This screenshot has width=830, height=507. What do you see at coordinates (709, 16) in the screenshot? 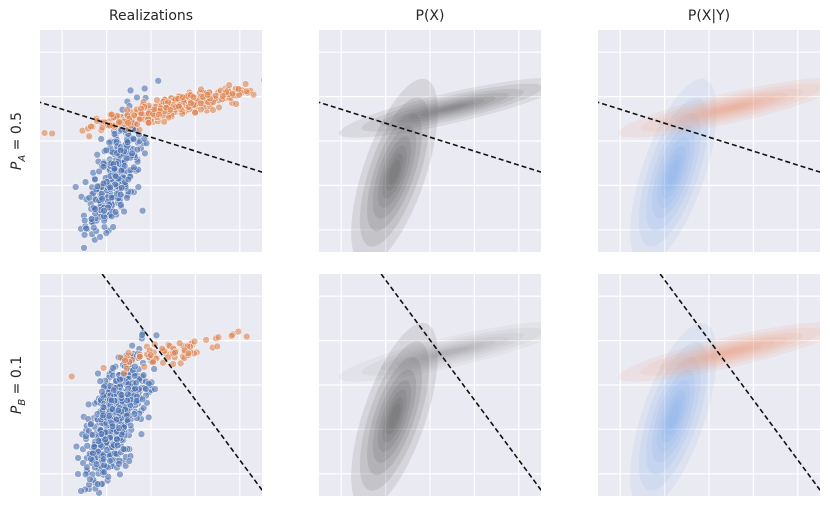
I see `column-title-pxy: P(X|Y)` at bounding box center [709, 16].